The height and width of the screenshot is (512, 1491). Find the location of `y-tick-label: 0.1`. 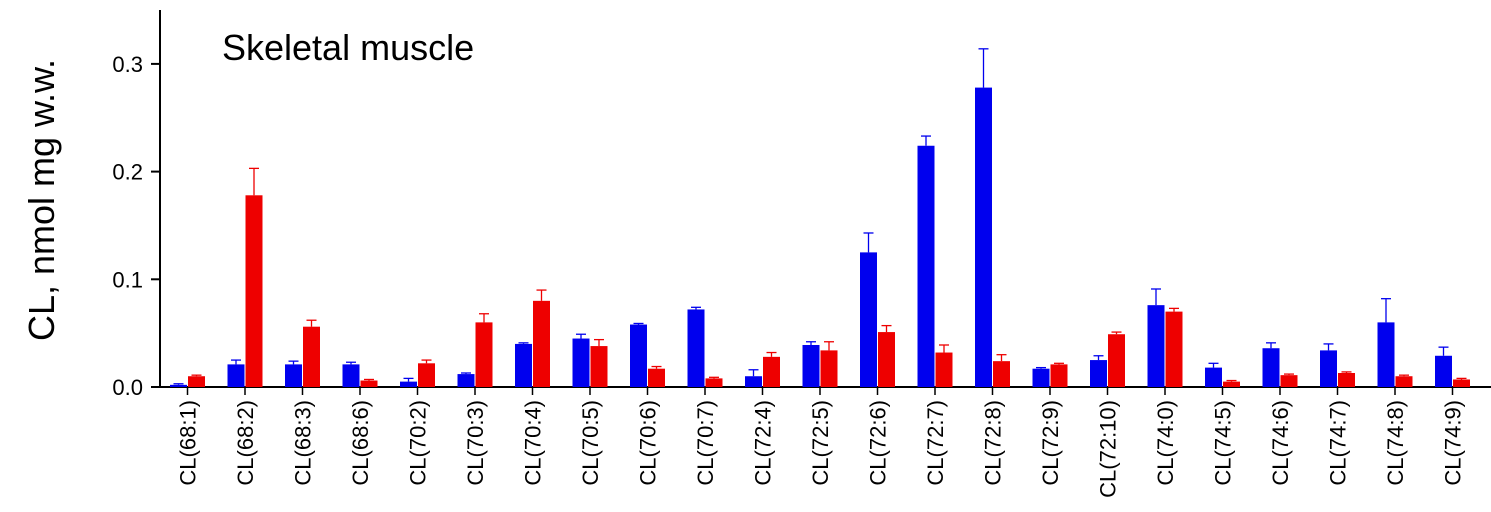

y-tick-label: 0.1 is located at coordinates (127, 279).